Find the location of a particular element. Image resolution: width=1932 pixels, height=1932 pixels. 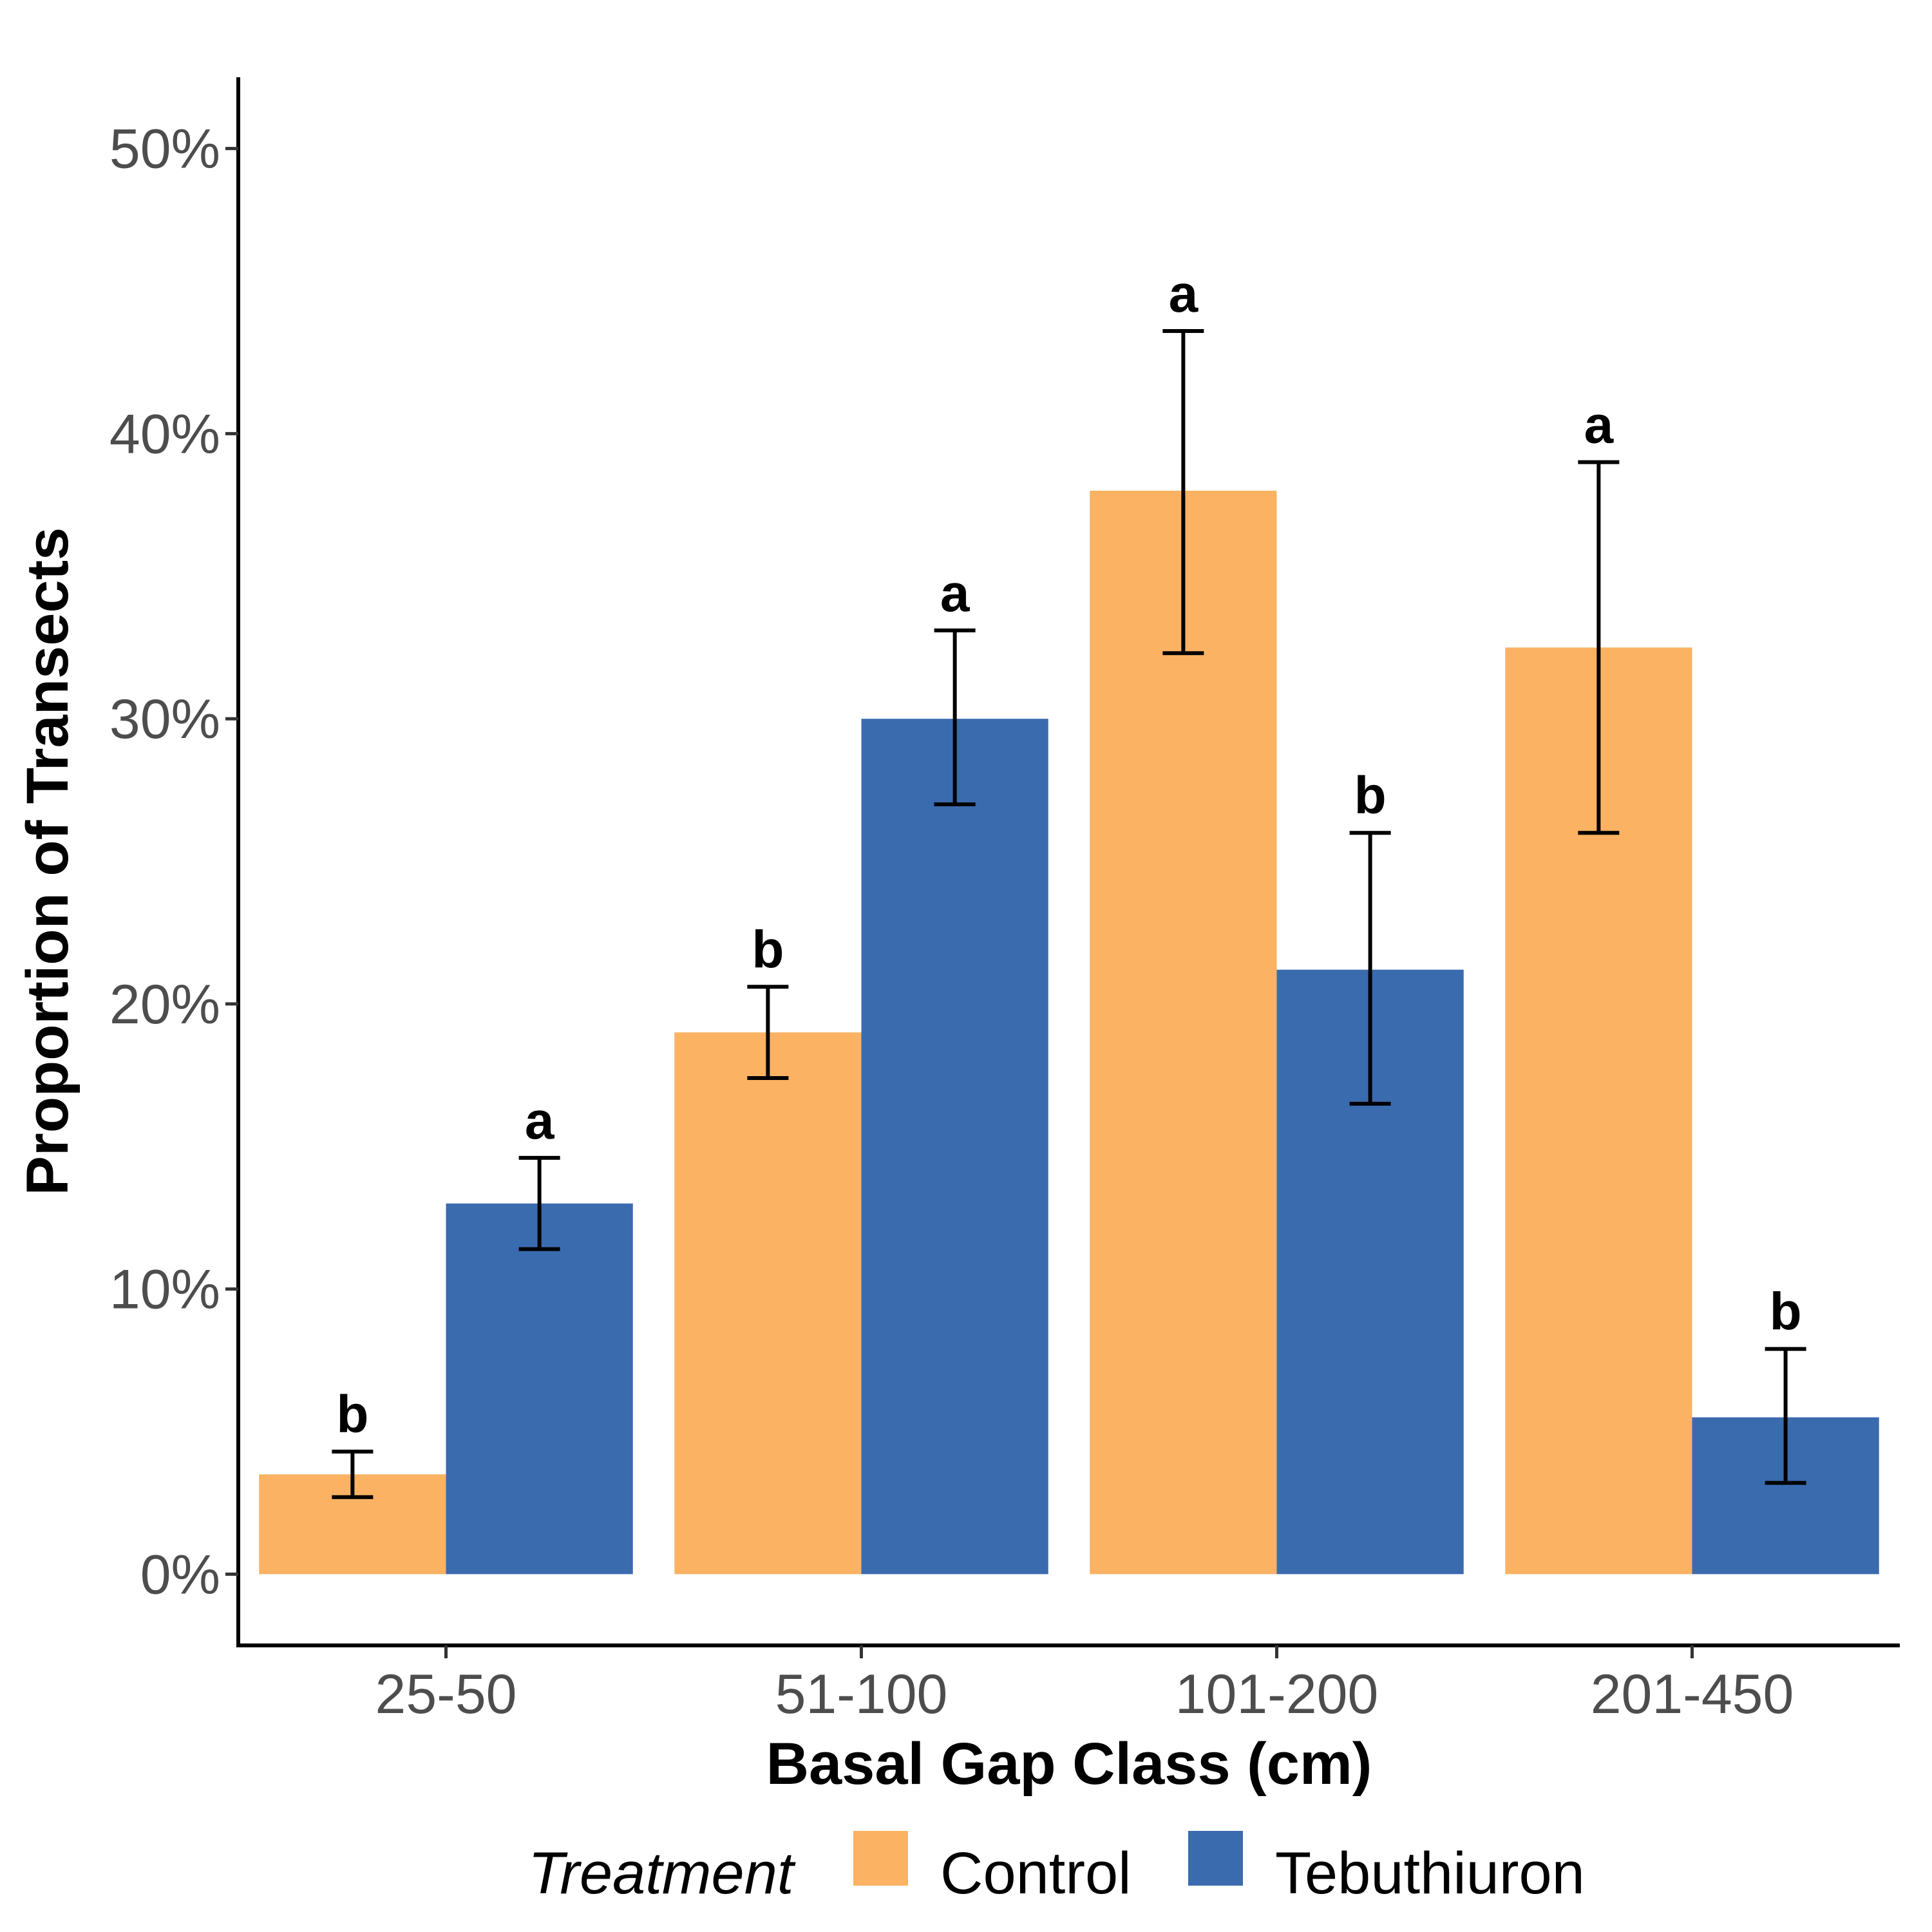

x-tick-label: 51-100 is located at coordinates (861, 1694).